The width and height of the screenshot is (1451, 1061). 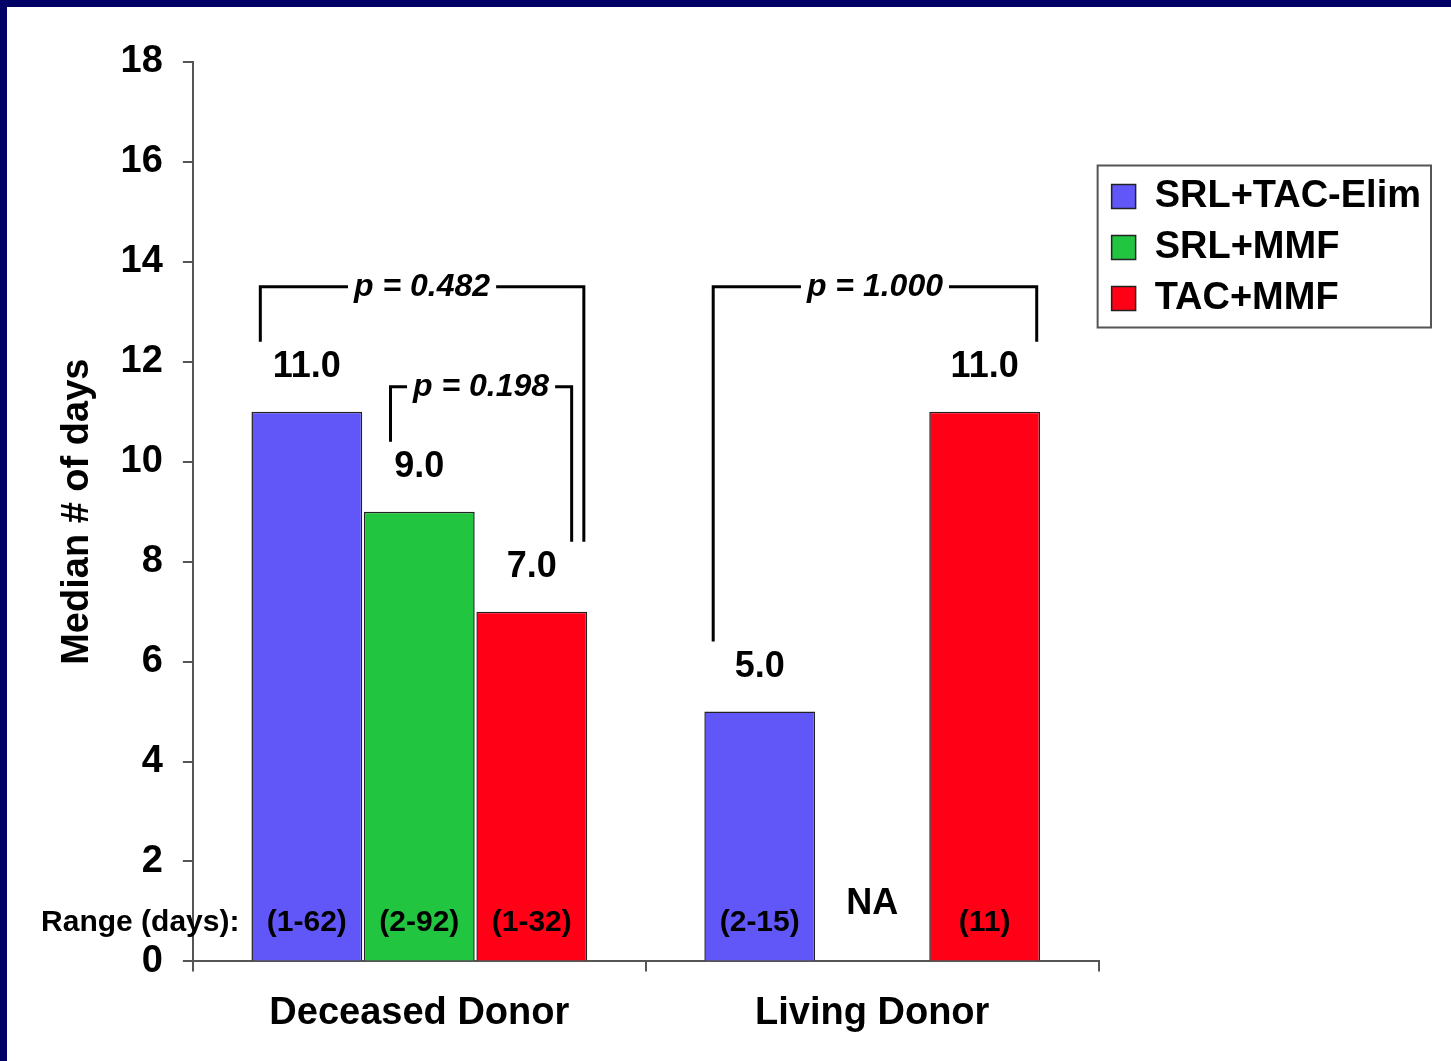 What do you see at coordinates (1287, 194) in the screenshot?
I see `legend-label: SRL+TAC-Elim` at bounding box center [1287, 194].